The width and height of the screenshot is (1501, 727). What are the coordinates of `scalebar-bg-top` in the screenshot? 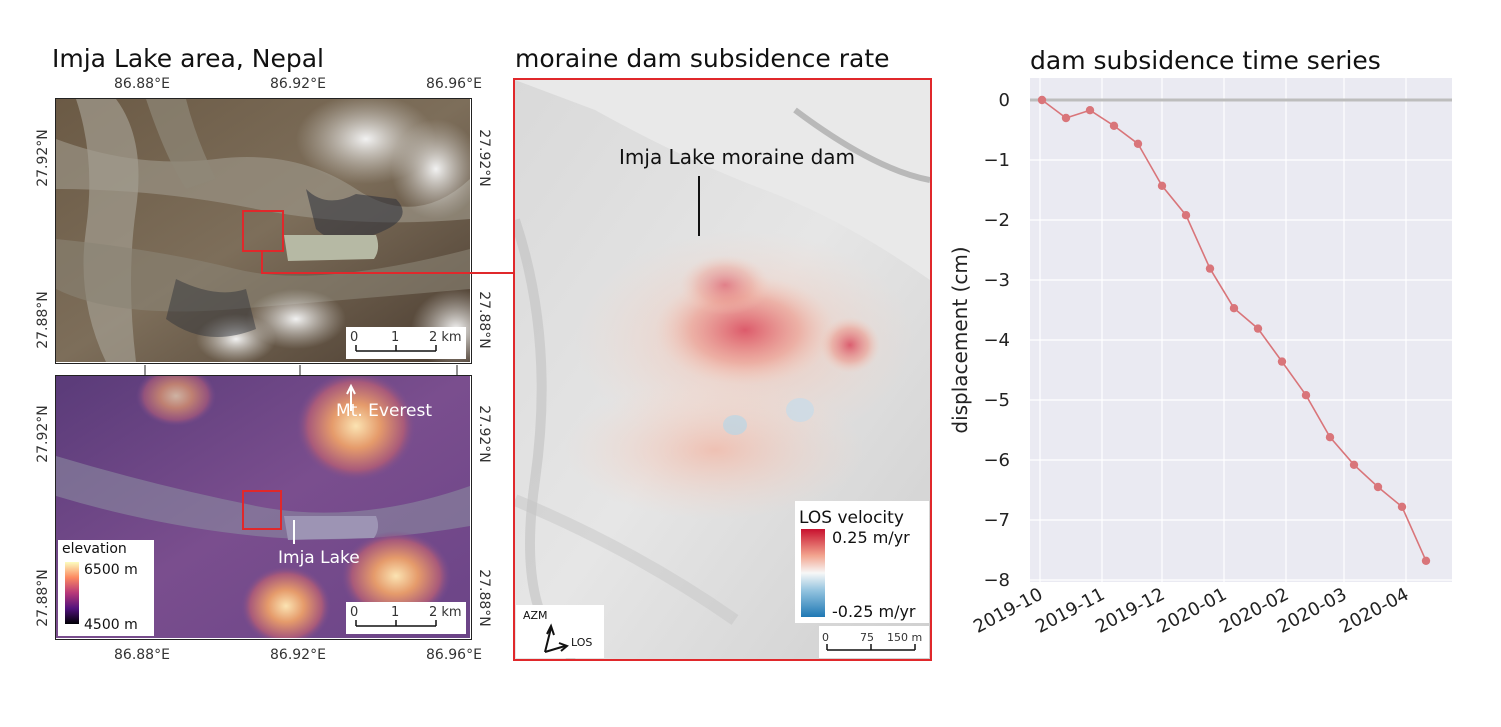 It's located at (406, 343).